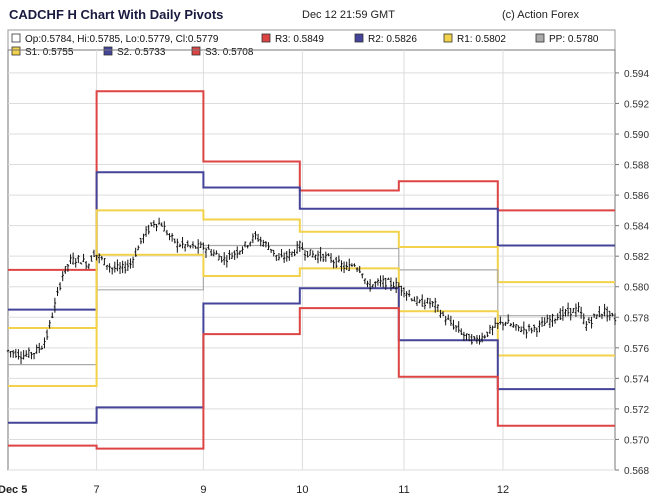  I want to click on y-tick-label: 0.574, so click(636, 379).